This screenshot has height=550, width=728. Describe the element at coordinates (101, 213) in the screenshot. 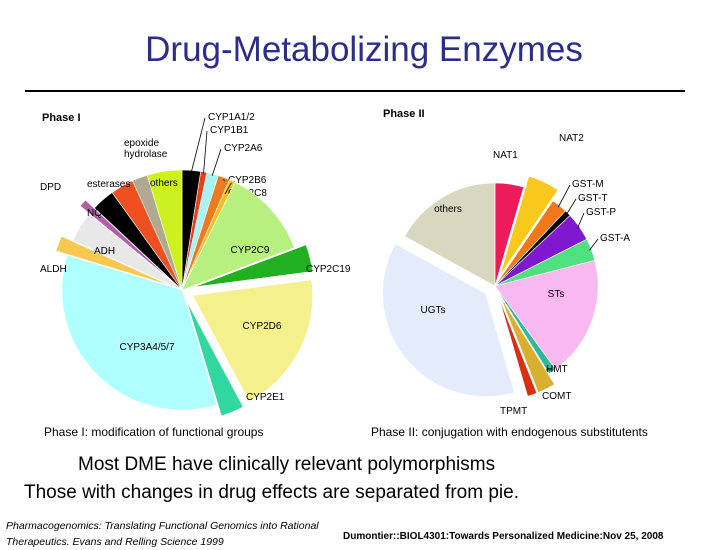

I see `phase1-label-nqo1: NQO1` at that location.